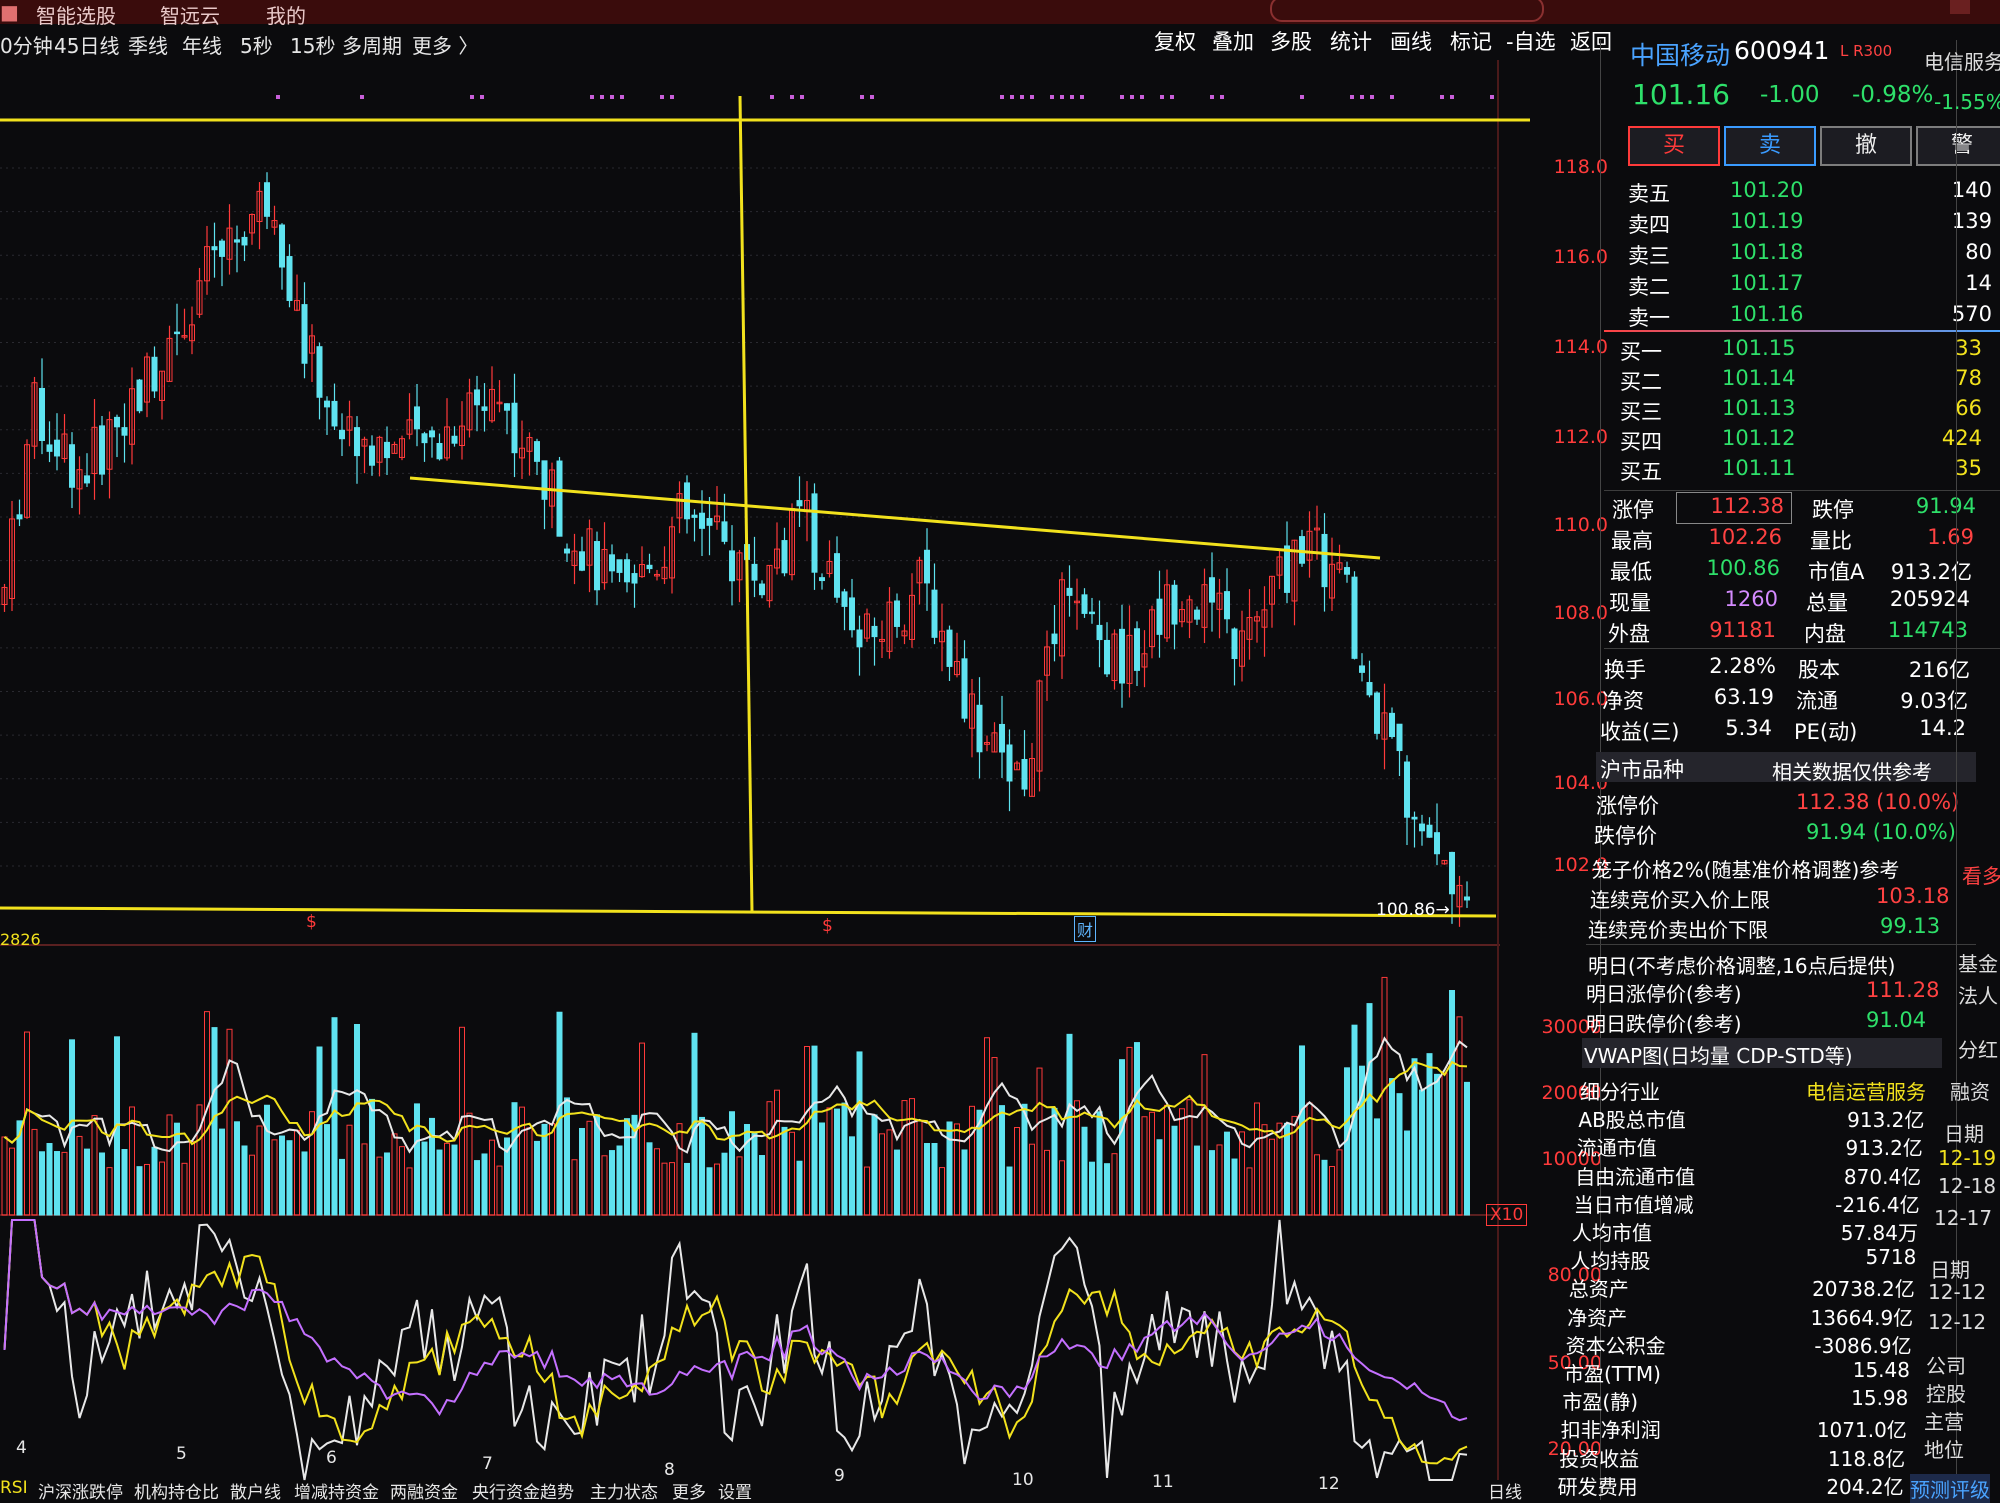 Image resolution: width=2000 pixels, height=1503 pixels. I want to click on stat-value: 1260, so click(1751, 599).